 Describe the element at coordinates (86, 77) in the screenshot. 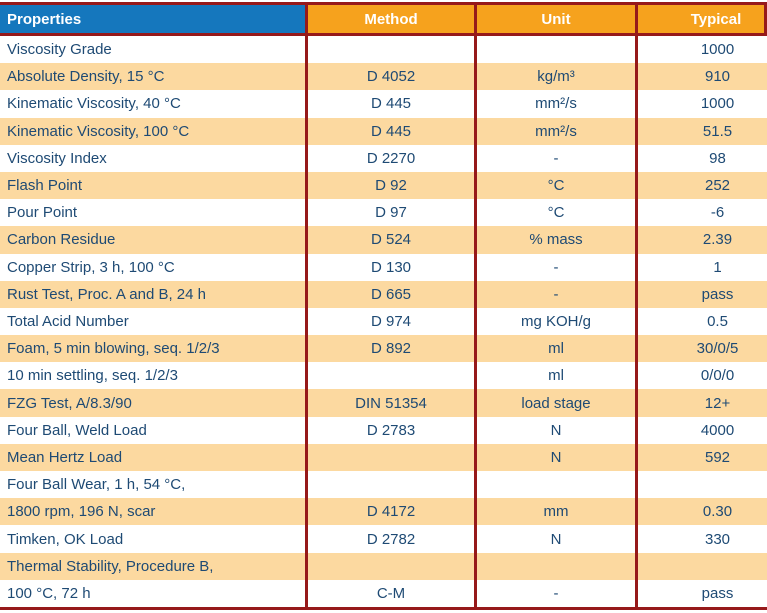

I see `property-cell: Absolute Density, 15 °C` at that location.